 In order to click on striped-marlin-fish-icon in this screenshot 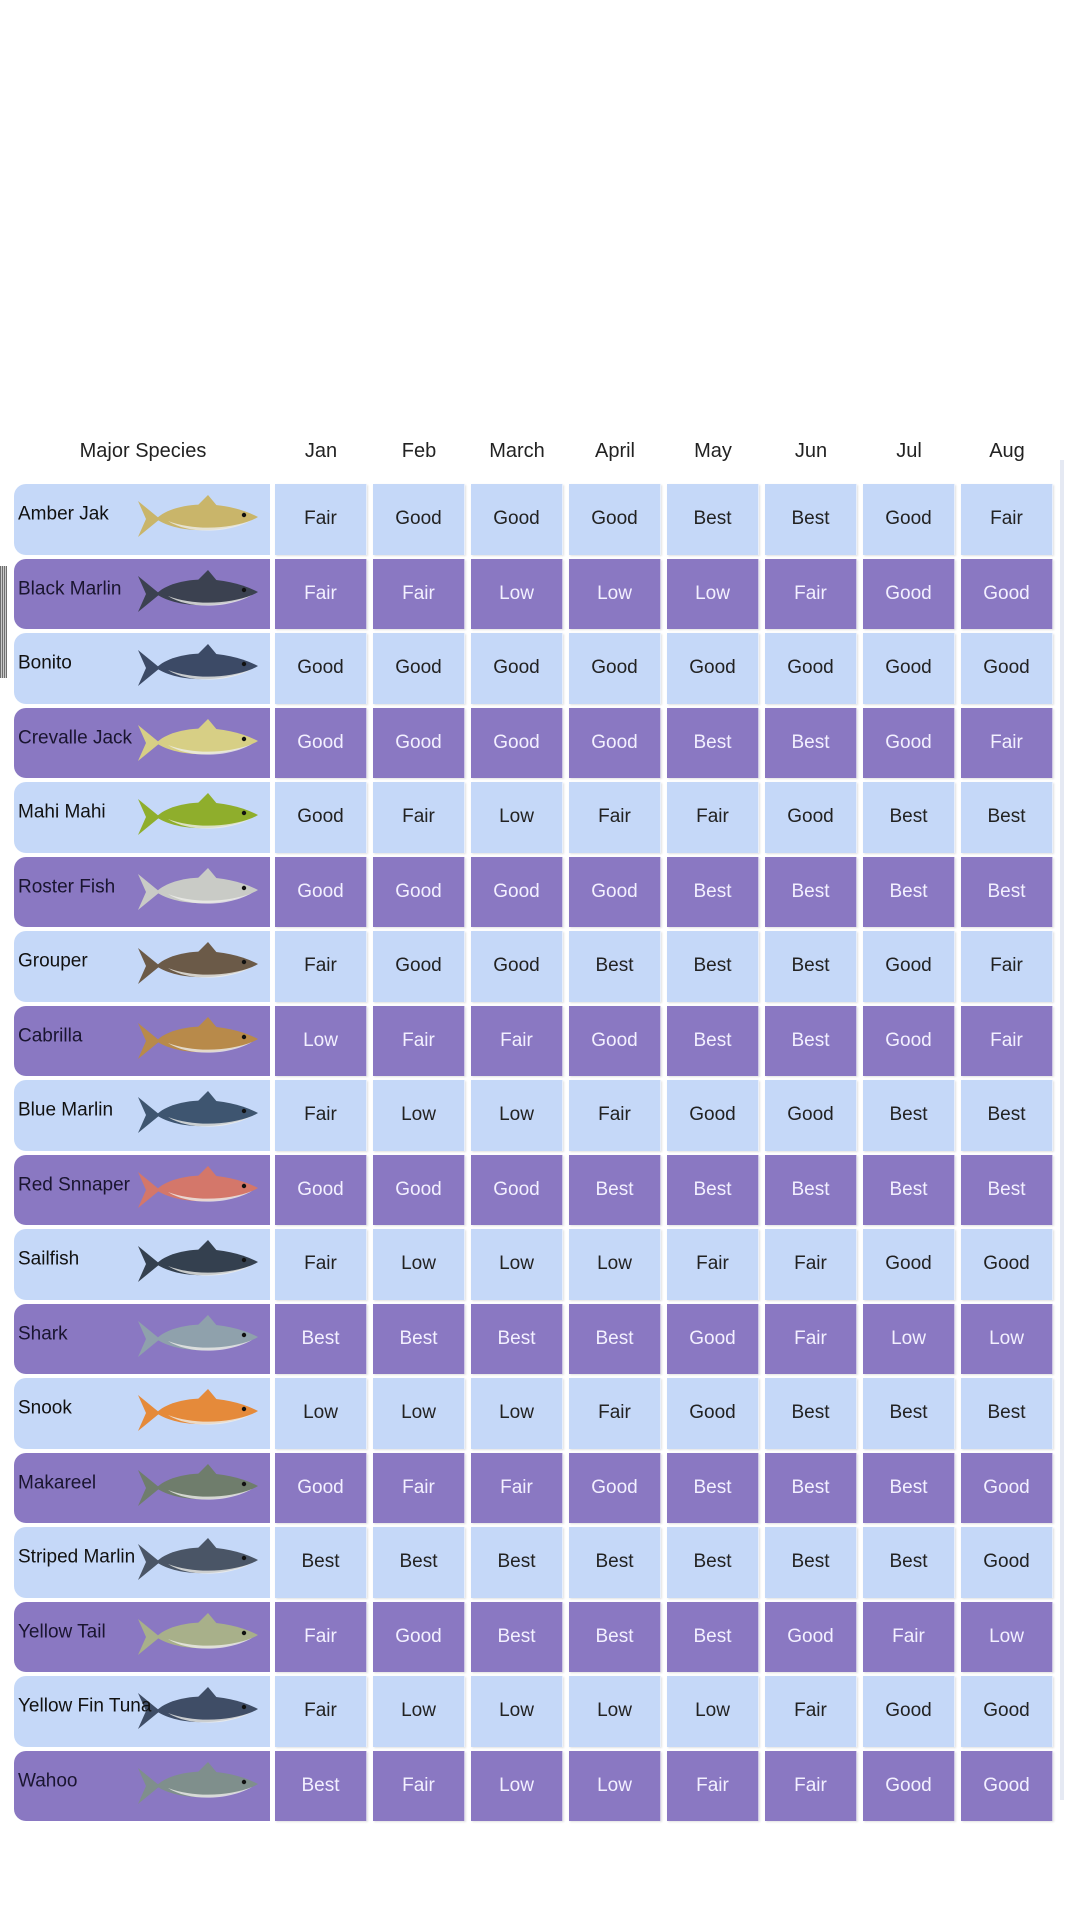, I will do `click(198, 1559)`.